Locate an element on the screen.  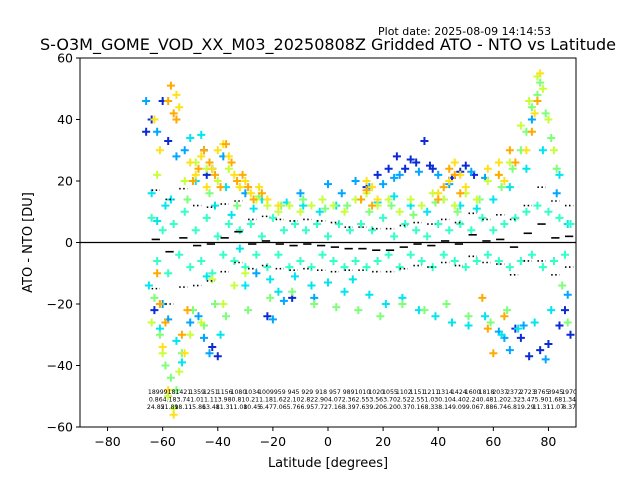
bin-mean-label-3: 1.01 is located at coordinates (197, 400).